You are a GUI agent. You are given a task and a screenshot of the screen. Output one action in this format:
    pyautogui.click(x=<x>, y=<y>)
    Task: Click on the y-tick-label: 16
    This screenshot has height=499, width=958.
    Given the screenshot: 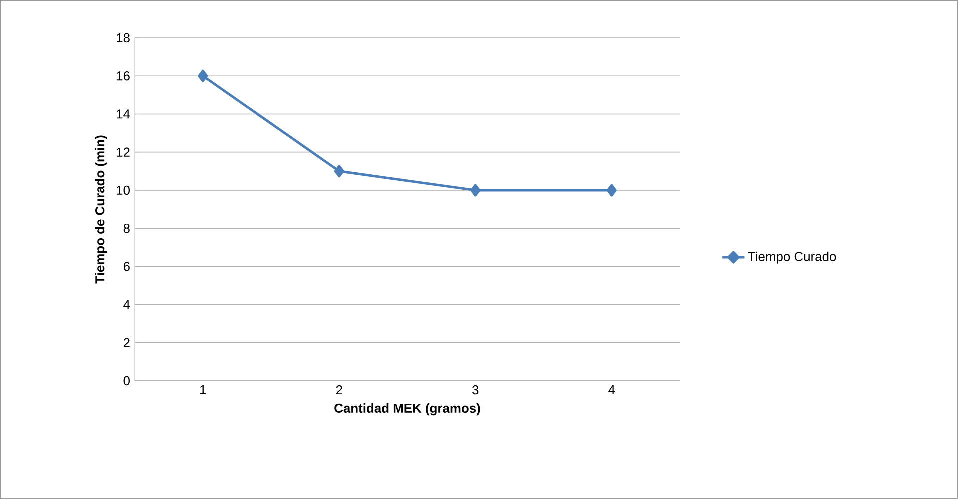 What is the action you would take?
    pyautogui.click(x=123, y=76)
    